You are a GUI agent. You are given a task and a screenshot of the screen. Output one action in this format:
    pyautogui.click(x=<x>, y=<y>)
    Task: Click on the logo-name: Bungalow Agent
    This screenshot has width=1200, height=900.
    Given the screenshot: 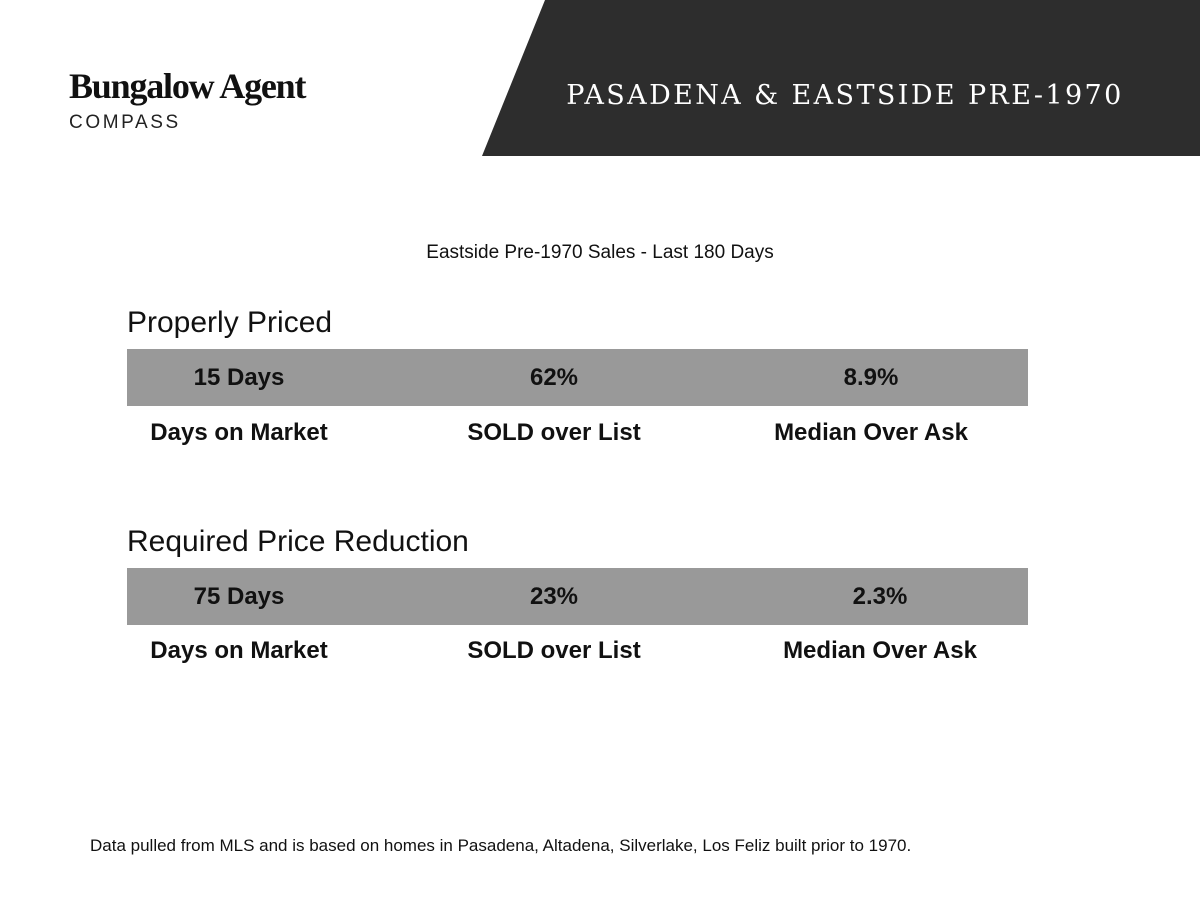 What is the action you would take?
    pyautogui.click(x=187, y=86)
    